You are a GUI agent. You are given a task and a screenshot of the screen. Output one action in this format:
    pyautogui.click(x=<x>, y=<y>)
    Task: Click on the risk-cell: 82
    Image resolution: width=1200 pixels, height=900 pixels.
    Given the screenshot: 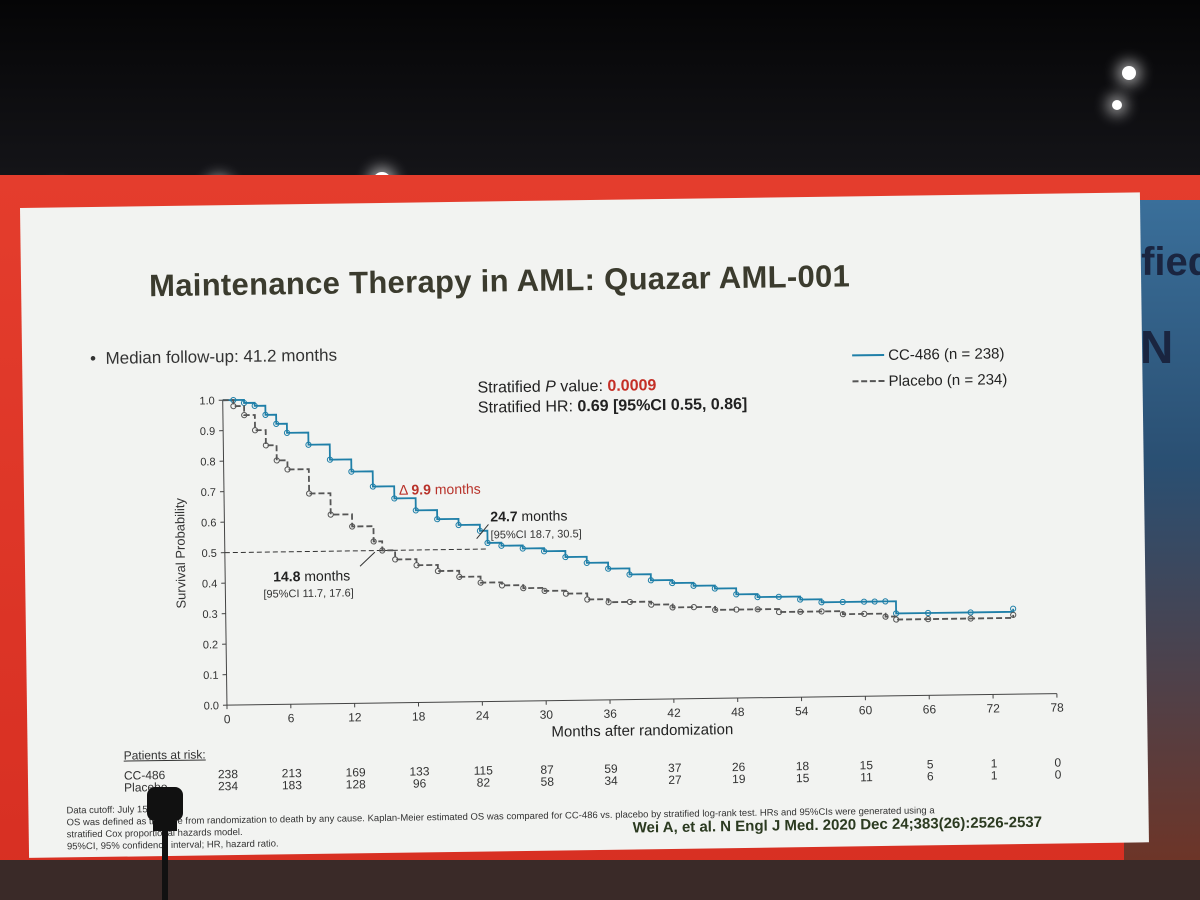 What is the action you would take?
    pyautogui.click(x=483, y=782)
    